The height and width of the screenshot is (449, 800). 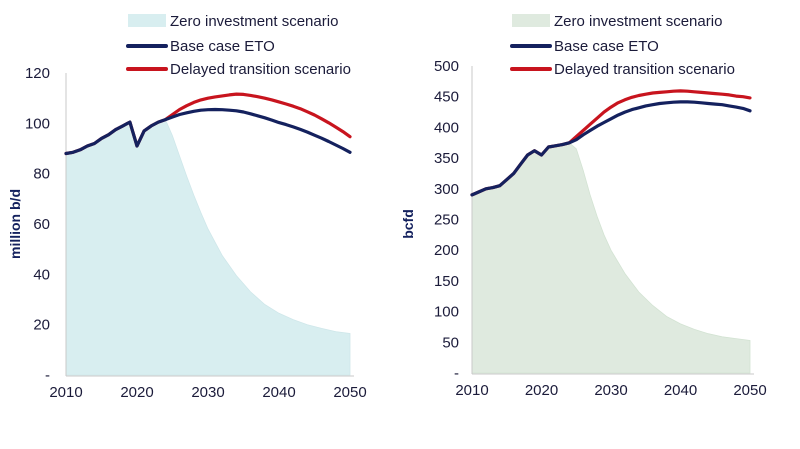 I want to click on oil-y-tick-label: 20, so click(x=41, y=325).